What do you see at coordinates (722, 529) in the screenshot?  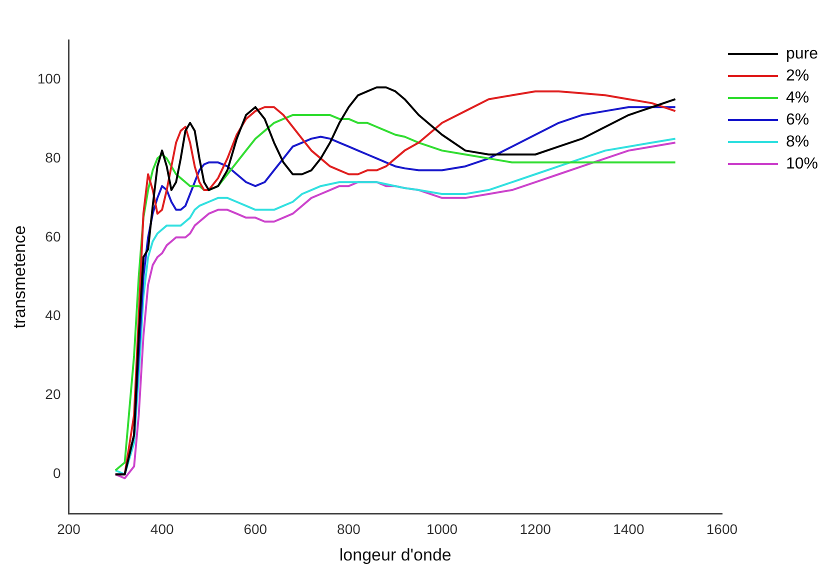 I see `x-tick-label: 1600` at bounding box center [722, 529].